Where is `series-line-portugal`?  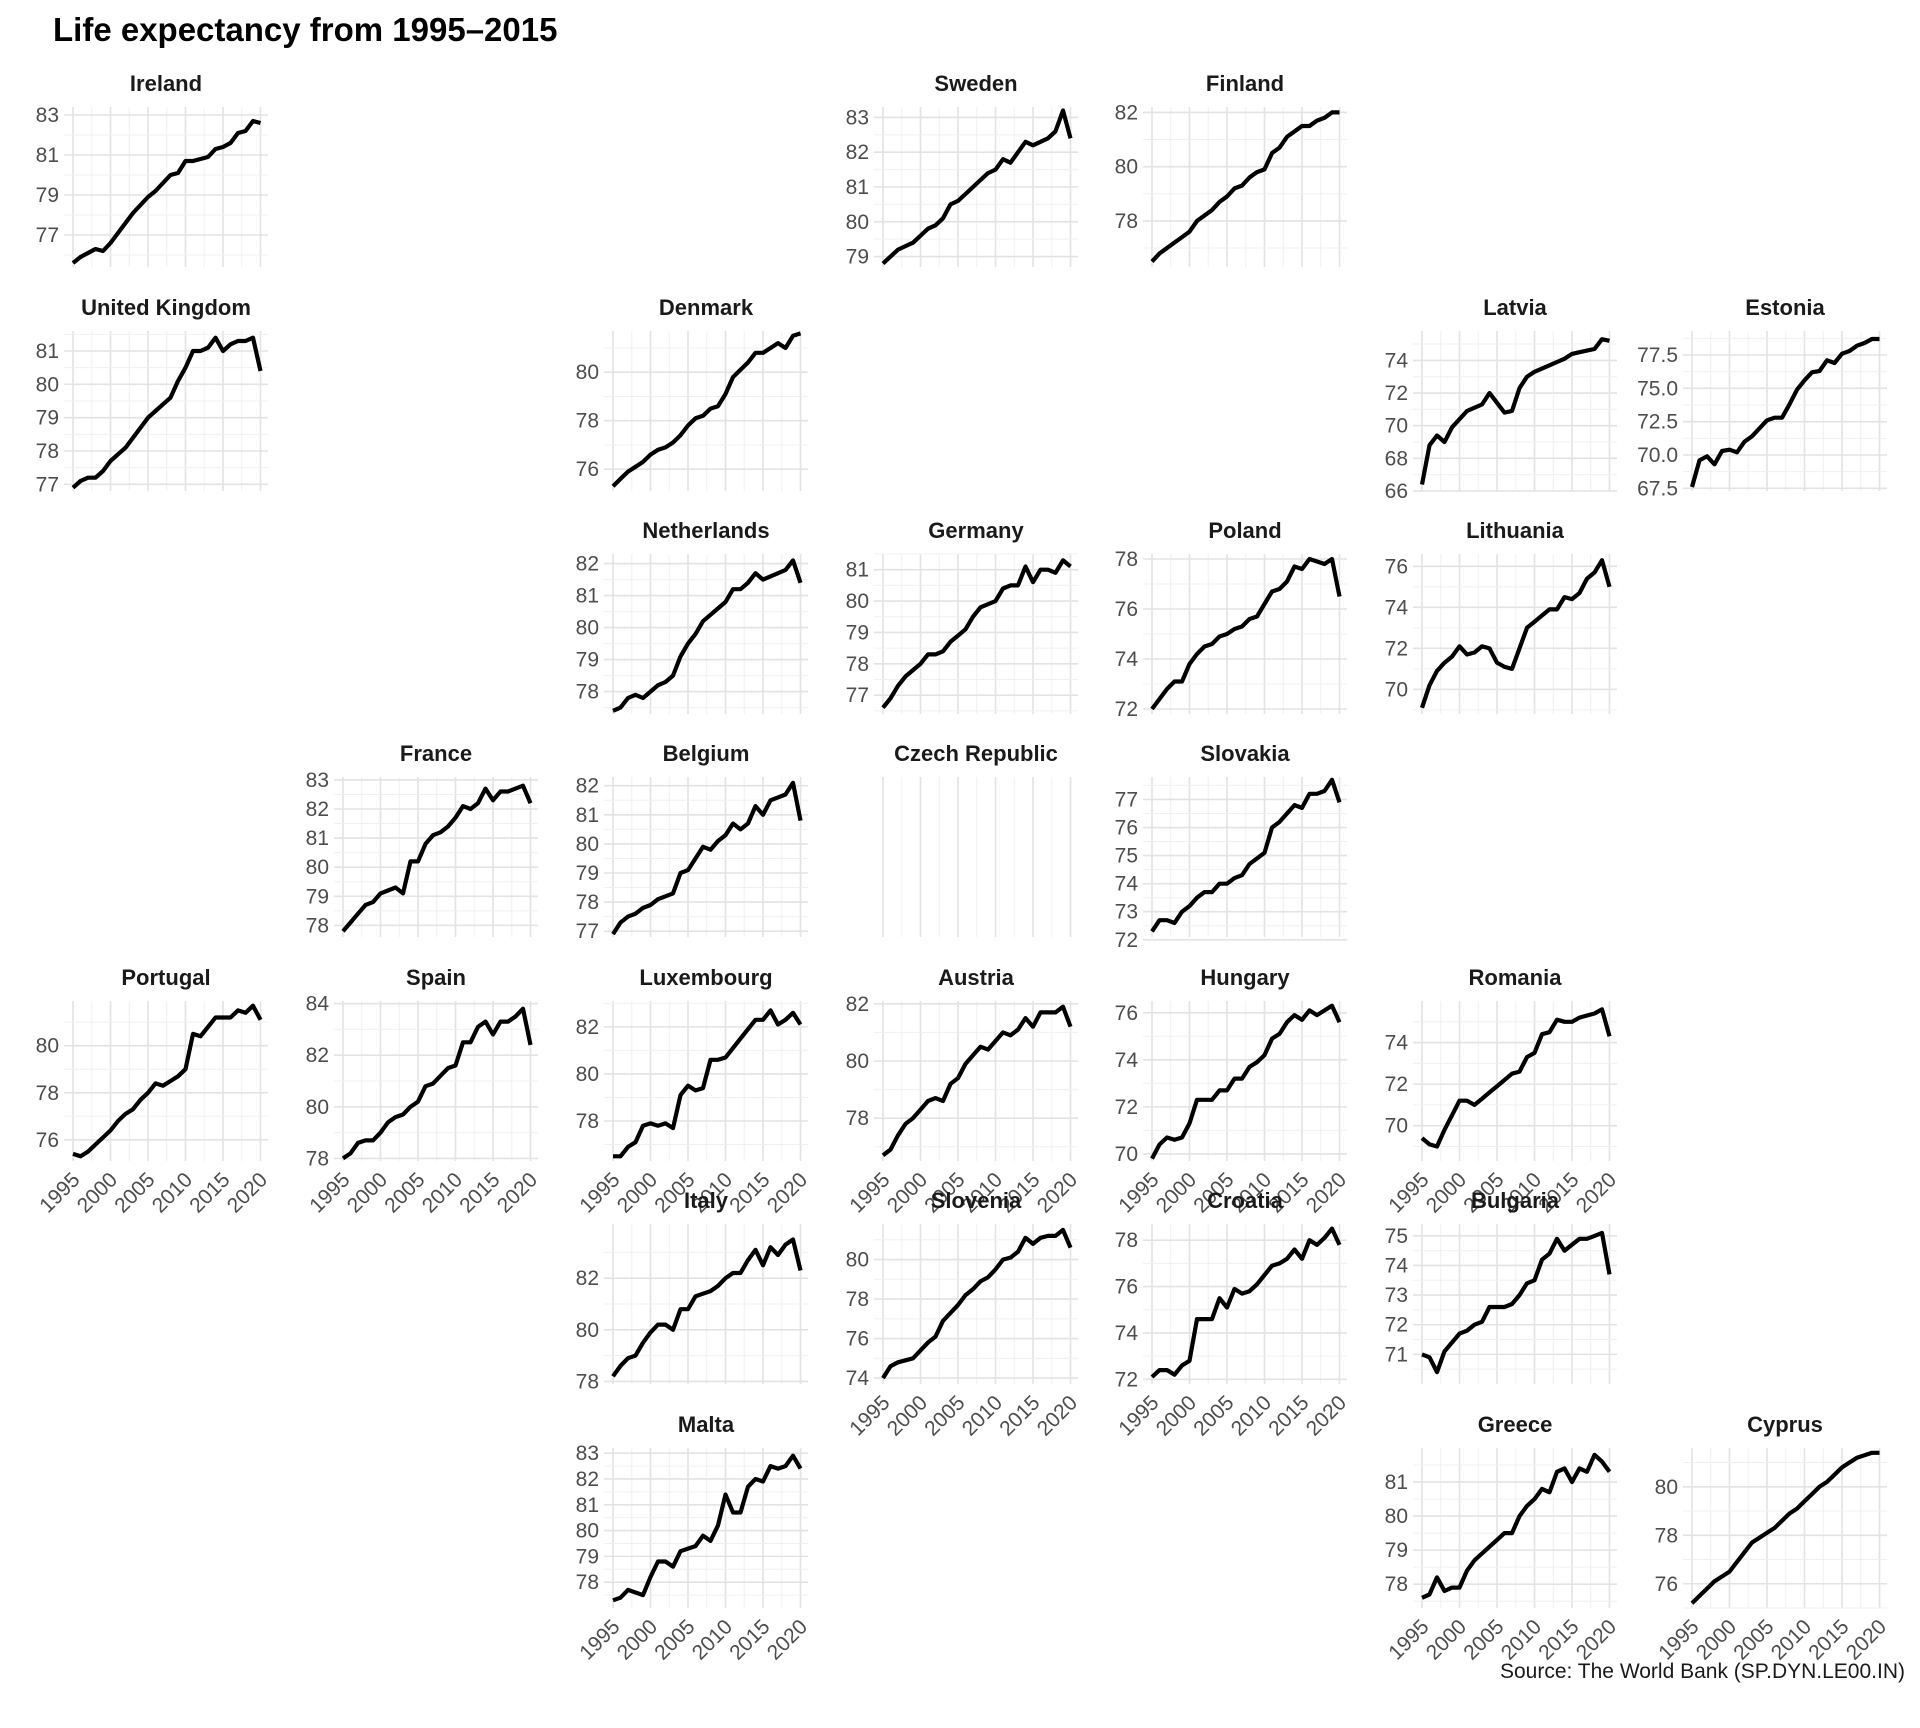
series-line-portugal is located at coordinates (167, 1081).